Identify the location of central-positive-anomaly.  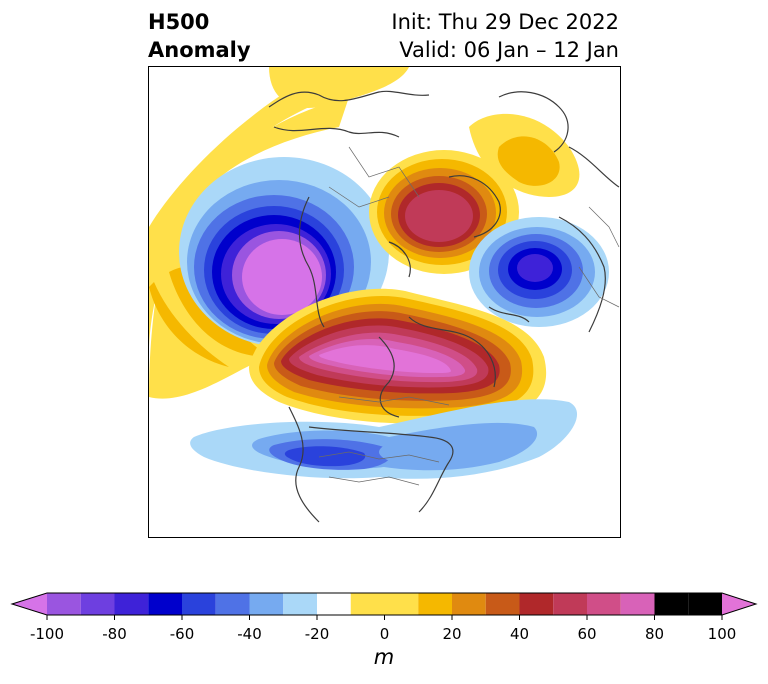
(398, 356).